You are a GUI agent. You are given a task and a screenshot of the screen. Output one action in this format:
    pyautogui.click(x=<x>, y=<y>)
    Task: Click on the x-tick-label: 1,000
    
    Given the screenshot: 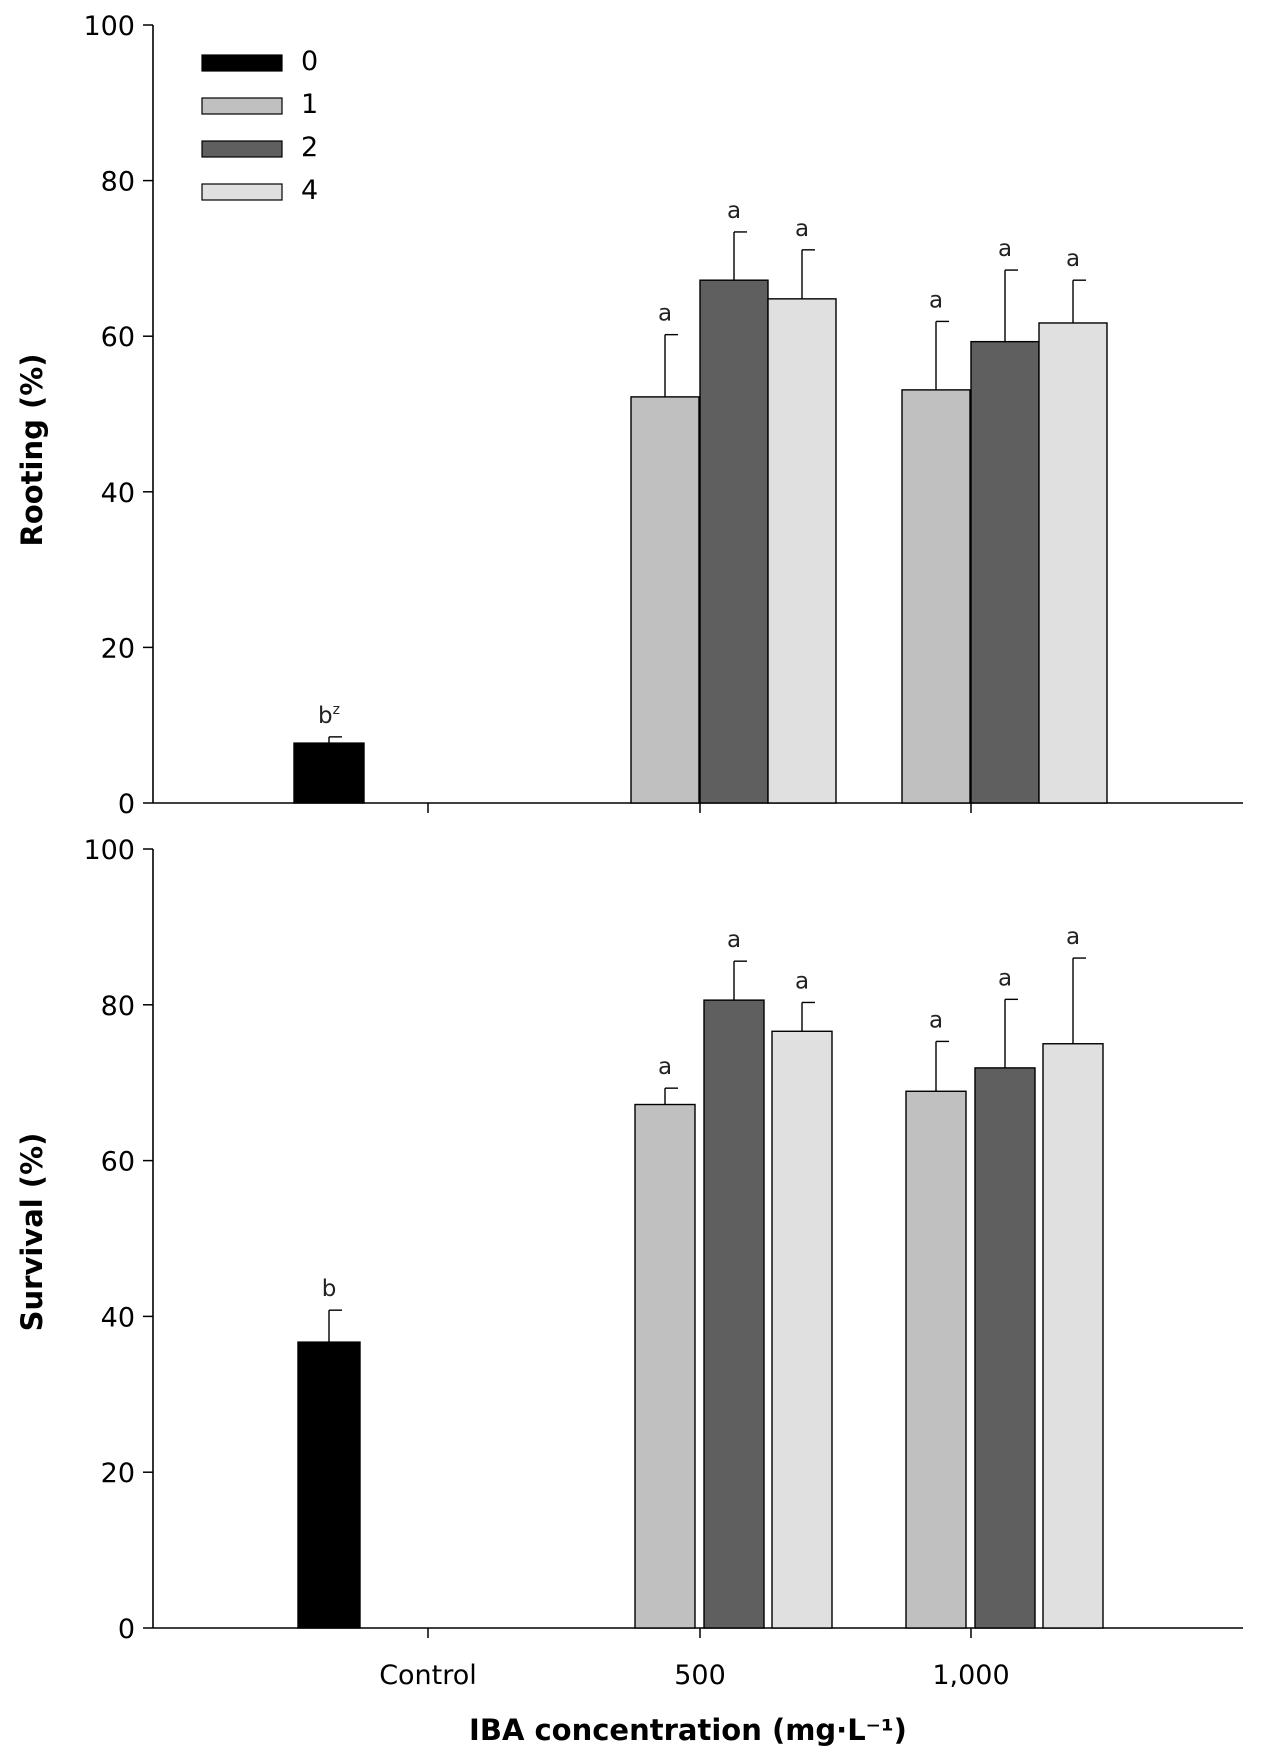 What is the action you would take?
    pyautogui.click(x=970, y=1675)
    